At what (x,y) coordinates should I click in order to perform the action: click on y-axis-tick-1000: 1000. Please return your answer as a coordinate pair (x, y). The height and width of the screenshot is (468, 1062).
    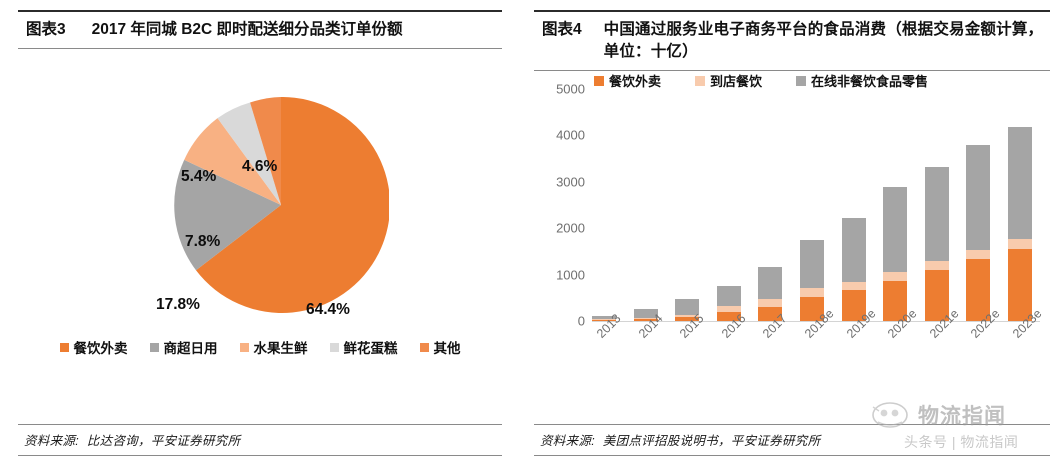
    Looking at the image, I should click on (570, 275).